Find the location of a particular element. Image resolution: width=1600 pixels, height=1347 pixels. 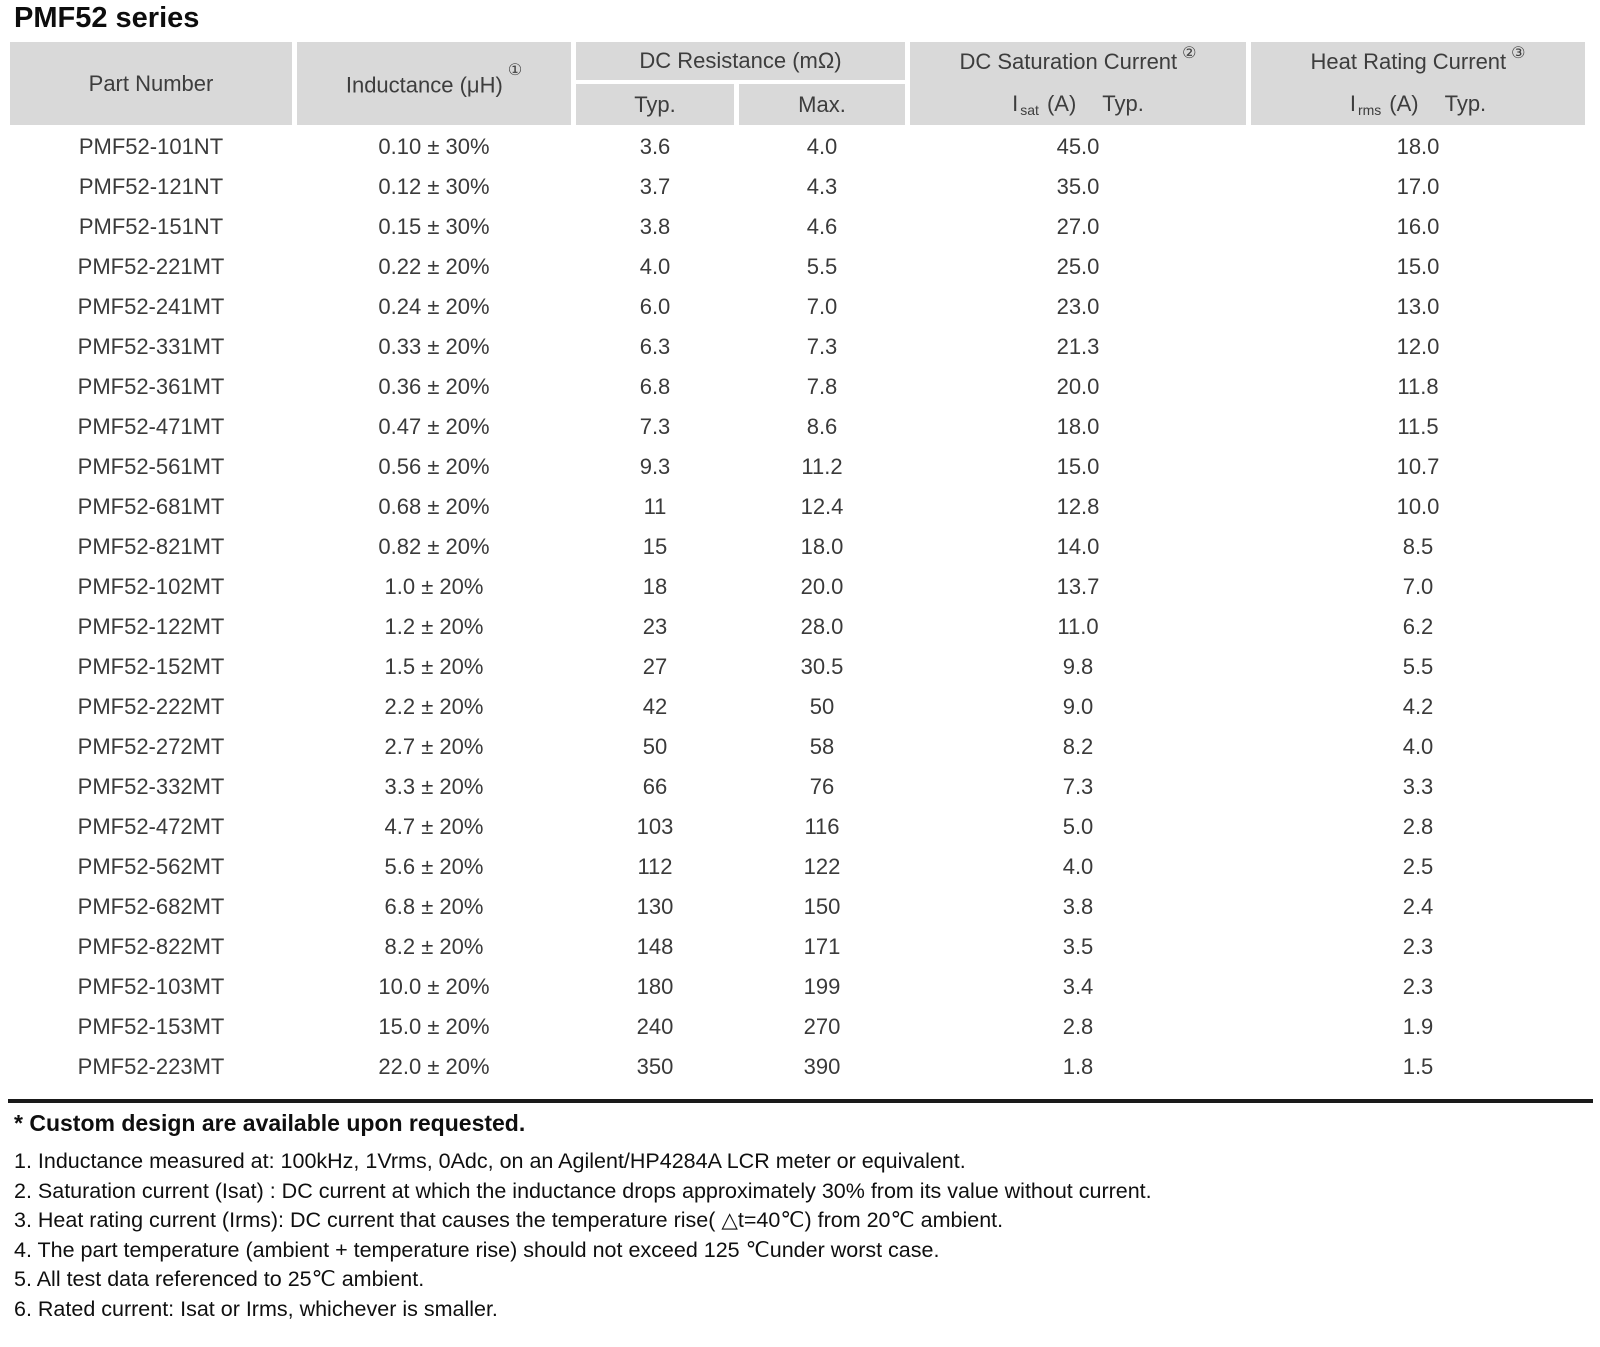

col-header-dc-resistance: DC Resistance (mΩ) is located at coordinates (740, 61).